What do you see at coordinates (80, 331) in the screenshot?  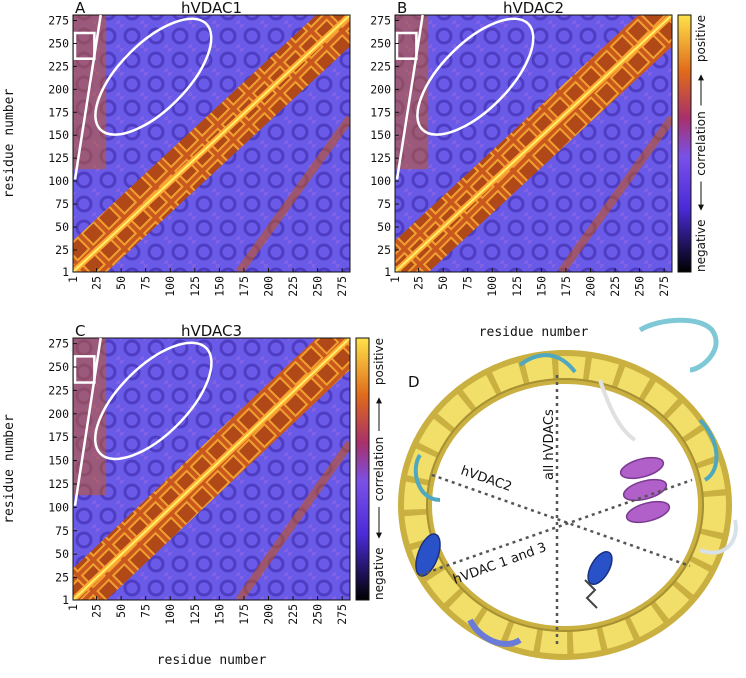 I see `panel-label: C` at bounding box center [80, 331].